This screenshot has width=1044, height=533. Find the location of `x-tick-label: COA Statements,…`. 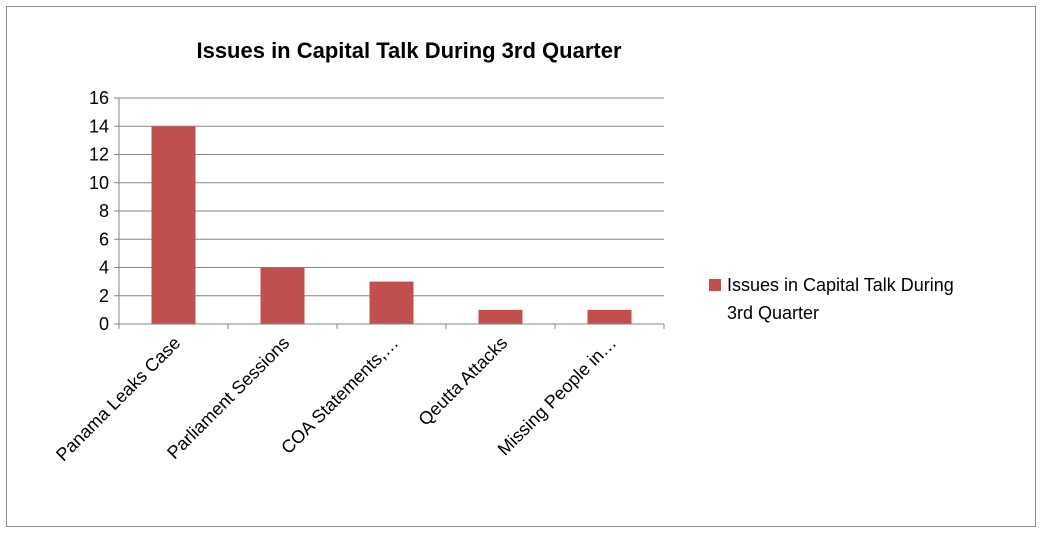

x-tick-label: COA Statements,… is located at coordinates (339, 395).